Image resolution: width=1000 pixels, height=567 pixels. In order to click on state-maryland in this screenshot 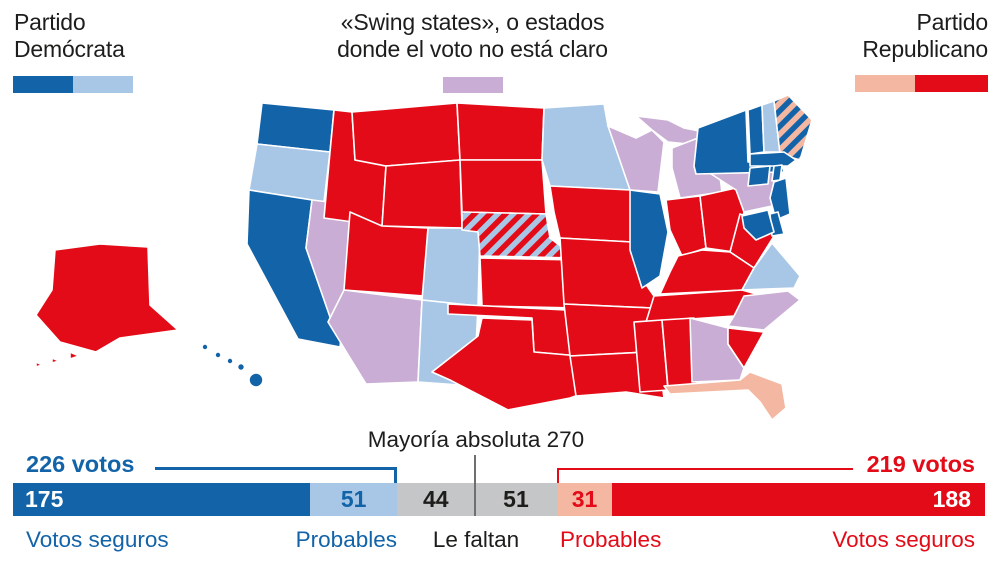, I will do `click(758, 225)`.